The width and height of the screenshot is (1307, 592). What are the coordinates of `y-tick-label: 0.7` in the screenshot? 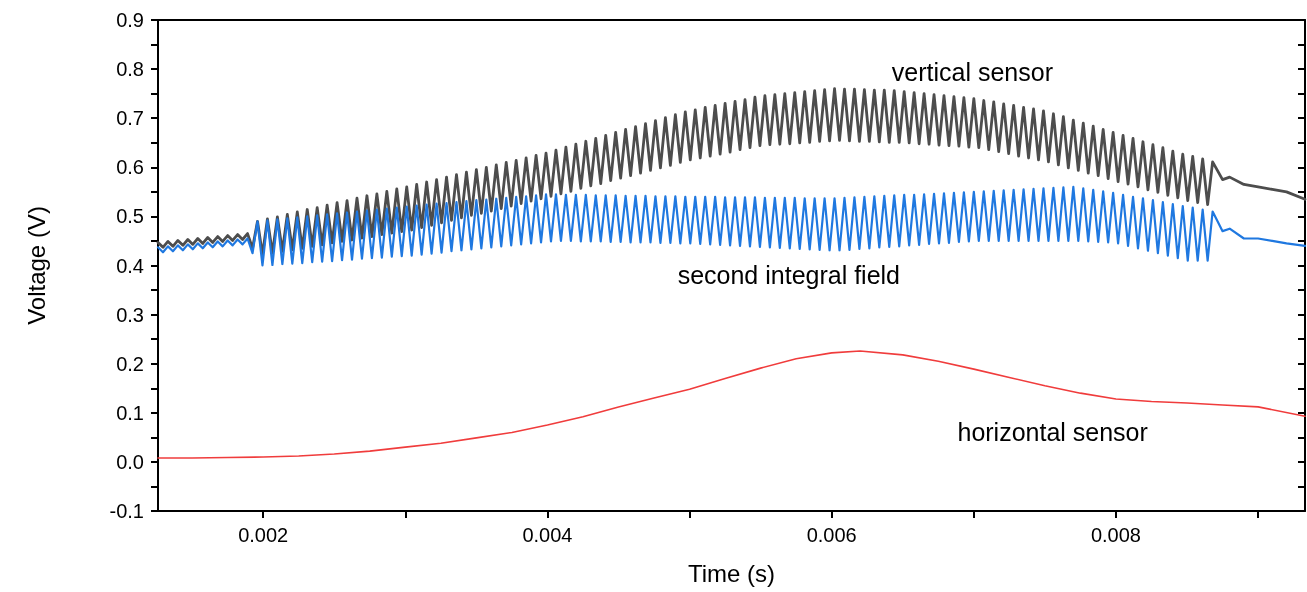 It's located at (130, 118).